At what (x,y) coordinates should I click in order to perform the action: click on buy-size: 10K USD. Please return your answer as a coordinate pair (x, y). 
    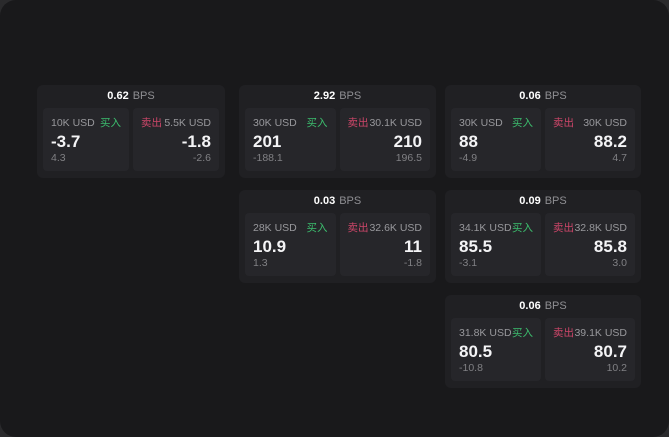
    Looking at the image, I should click on (73, 123).